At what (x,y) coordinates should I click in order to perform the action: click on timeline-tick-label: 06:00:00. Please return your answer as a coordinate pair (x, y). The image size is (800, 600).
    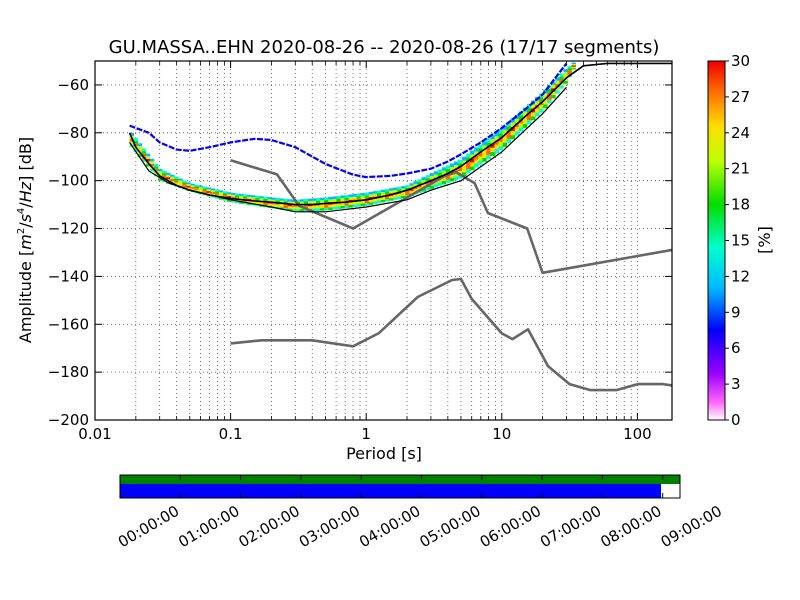
    Looking at the image, I should click on (510, 526).